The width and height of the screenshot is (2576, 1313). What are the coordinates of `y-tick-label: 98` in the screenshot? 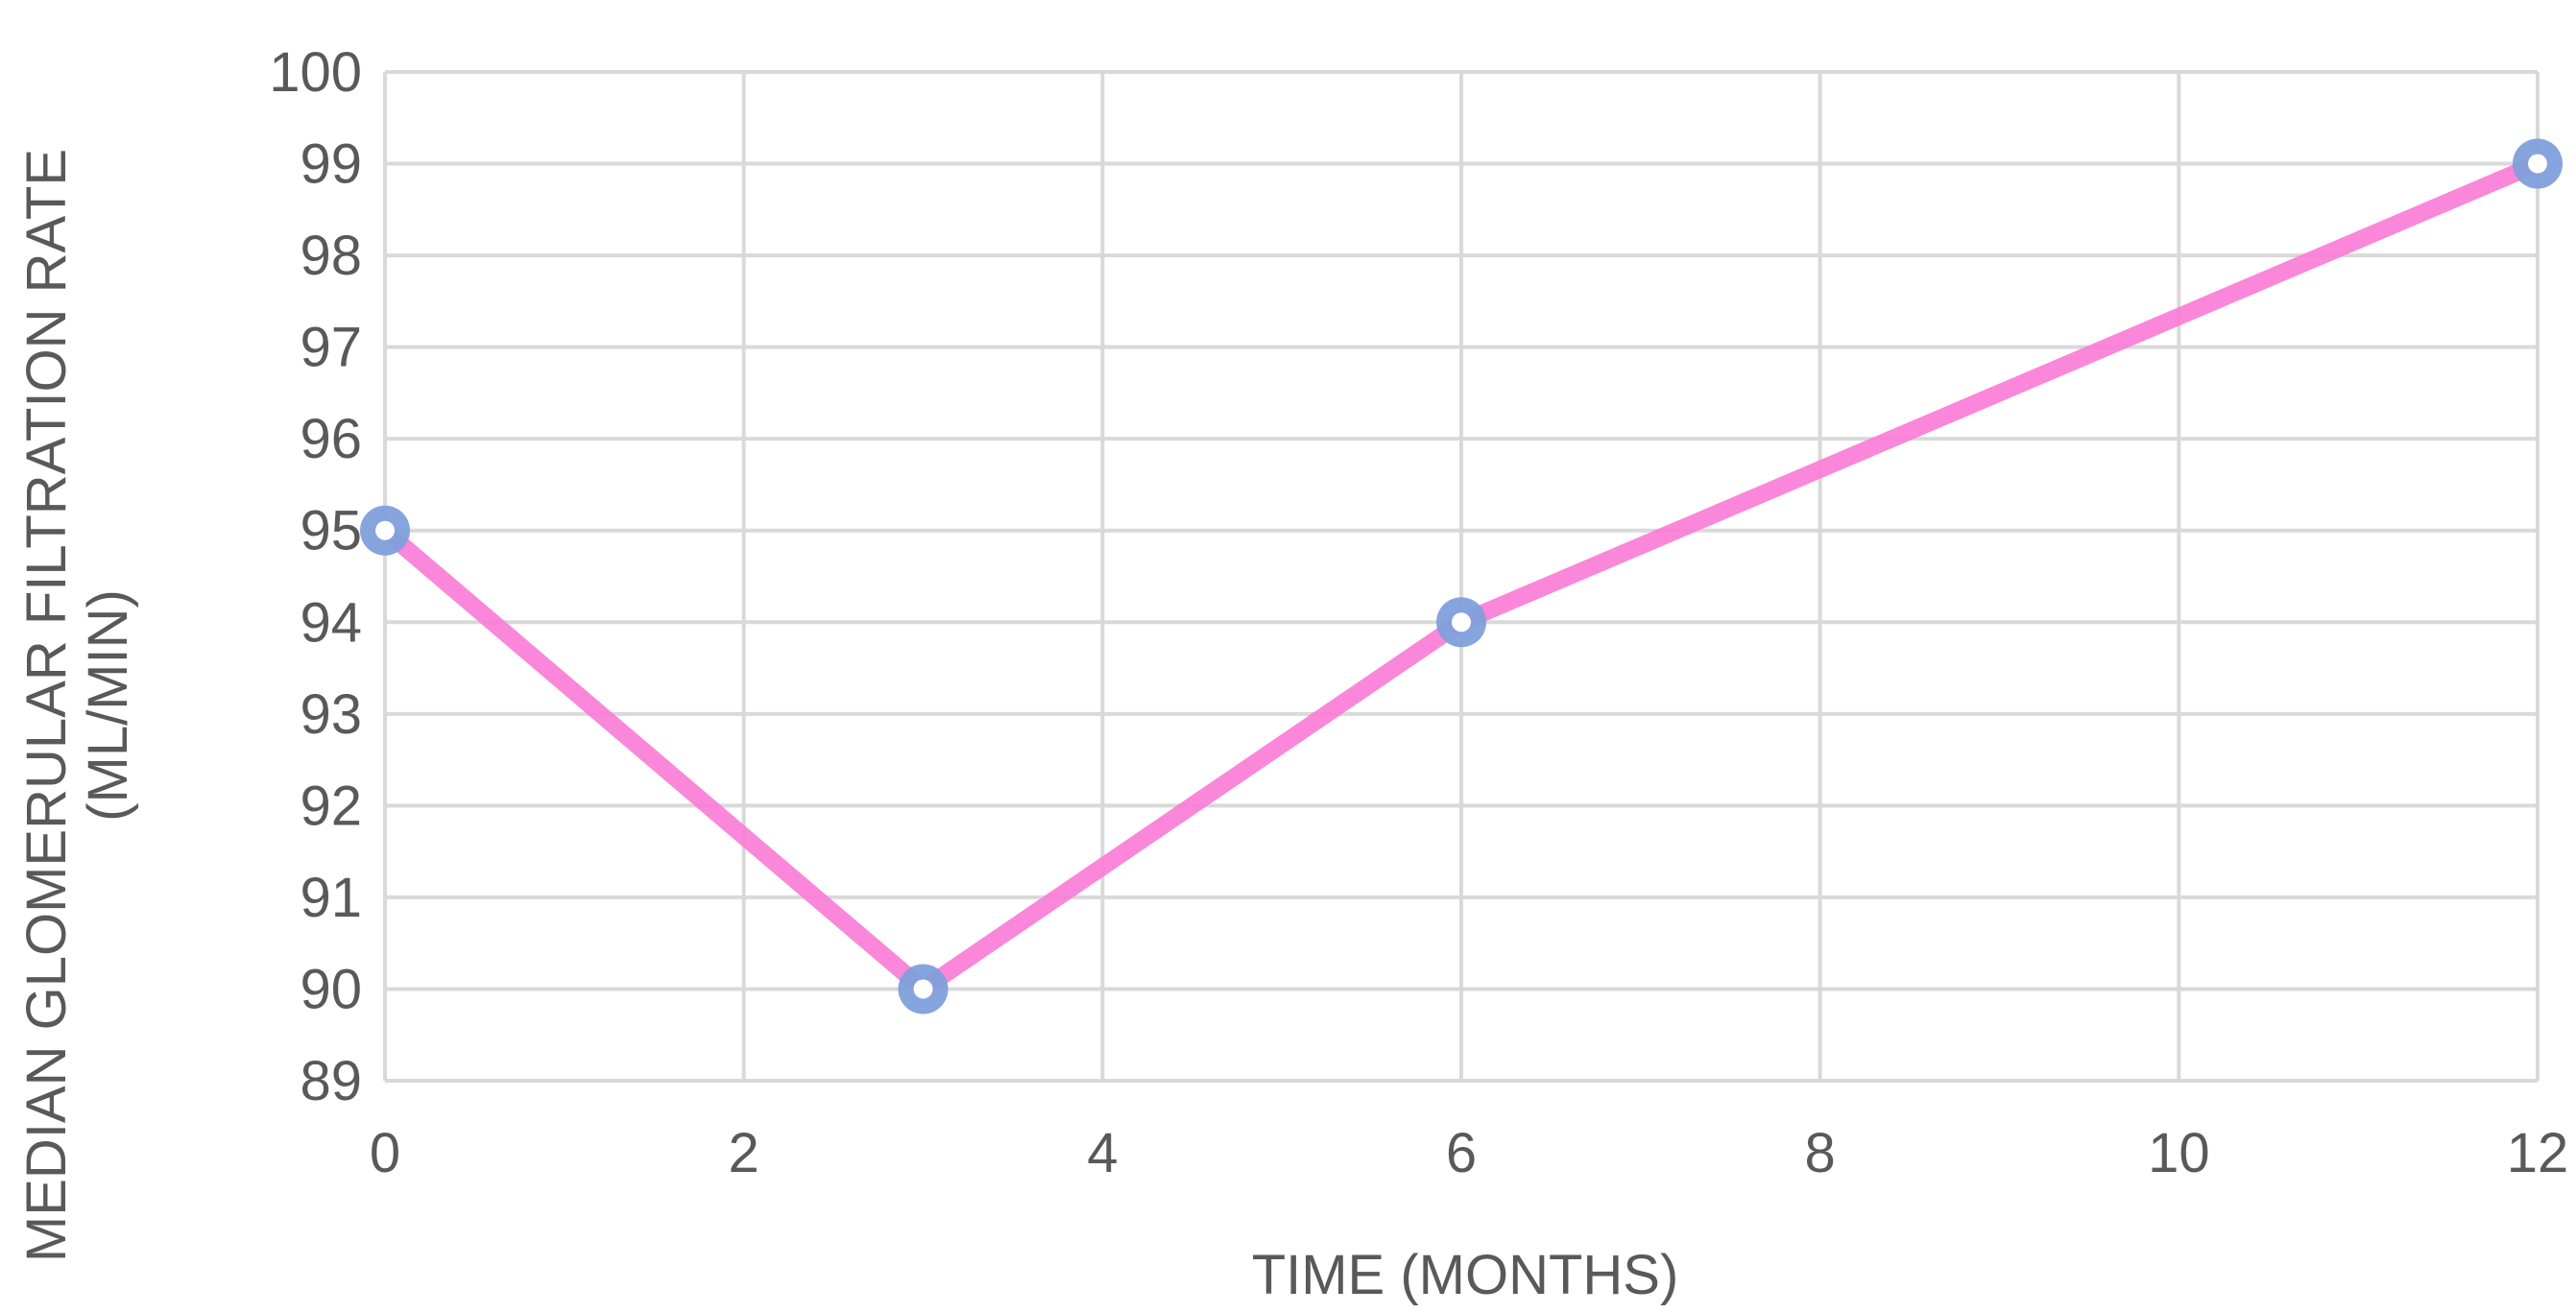 It's located at (331, 256).